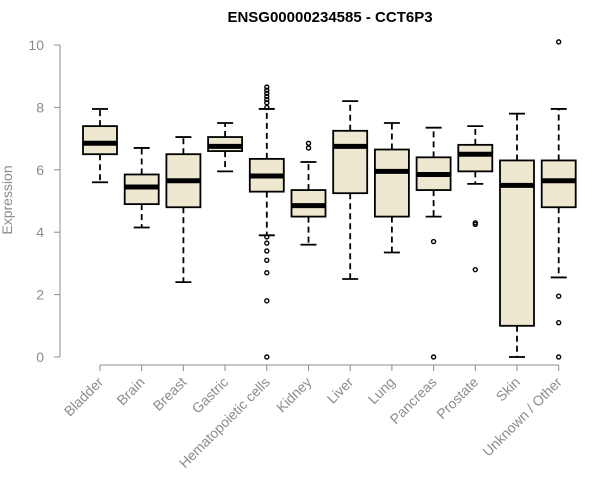 The image size is (600, 500). I want to click on y-tick-label: 6, so click(40, 170).